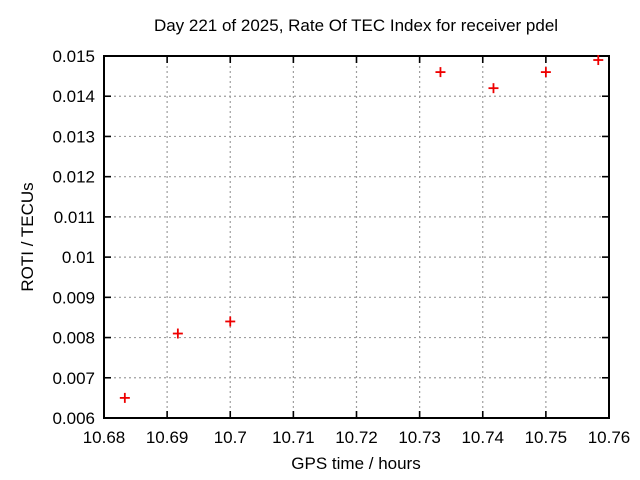 Image resolution: width=640 pixels, height=480 pixels. I want to click on x-tick-label: 10.74, so click(482, 437).